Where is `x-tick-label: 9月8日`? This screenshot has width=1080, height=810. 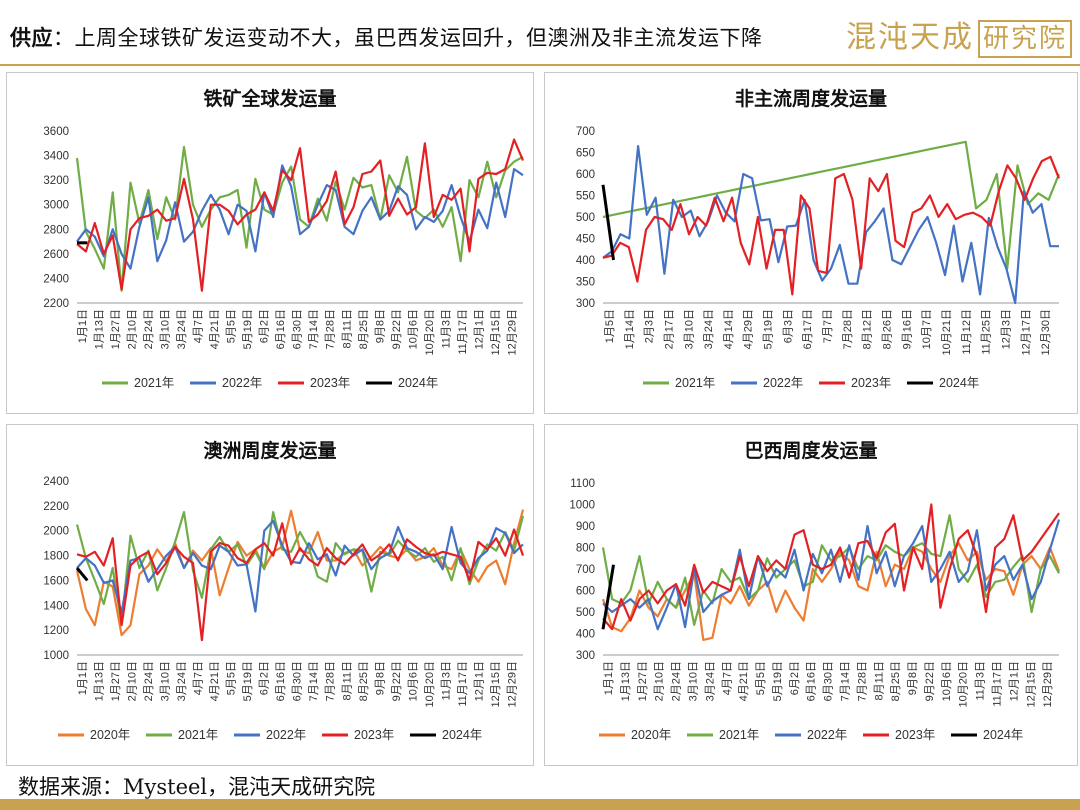
x-tick-label: 9月8日 is located at coordinates (380, 678).